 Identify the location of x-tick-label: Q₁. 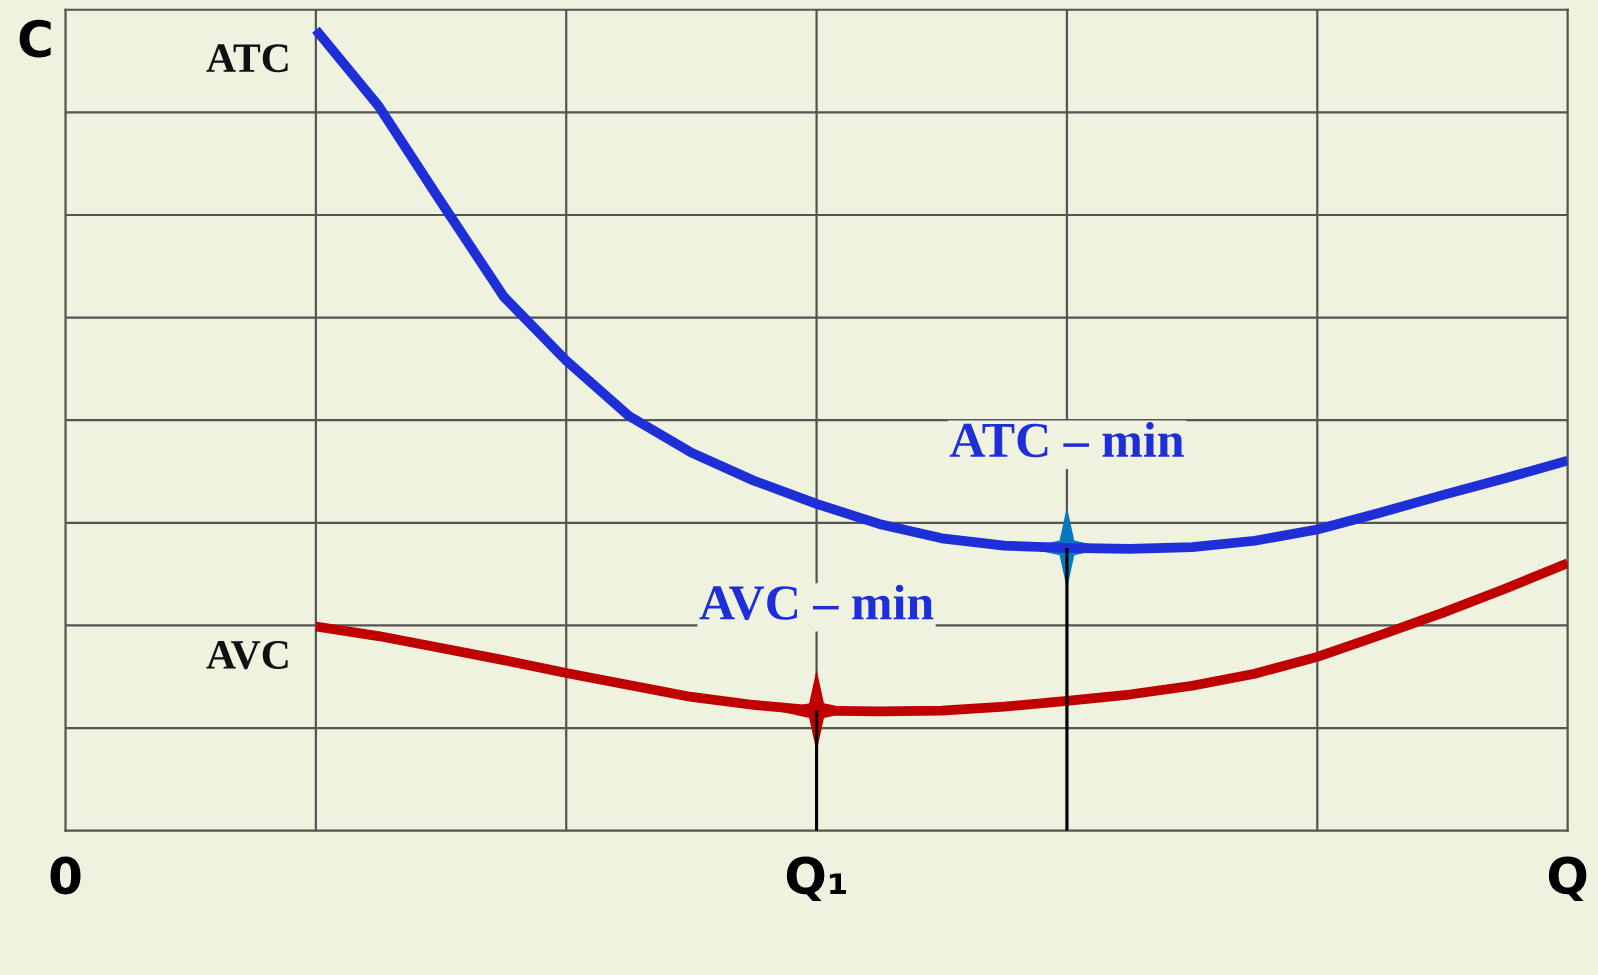
(816, 878).